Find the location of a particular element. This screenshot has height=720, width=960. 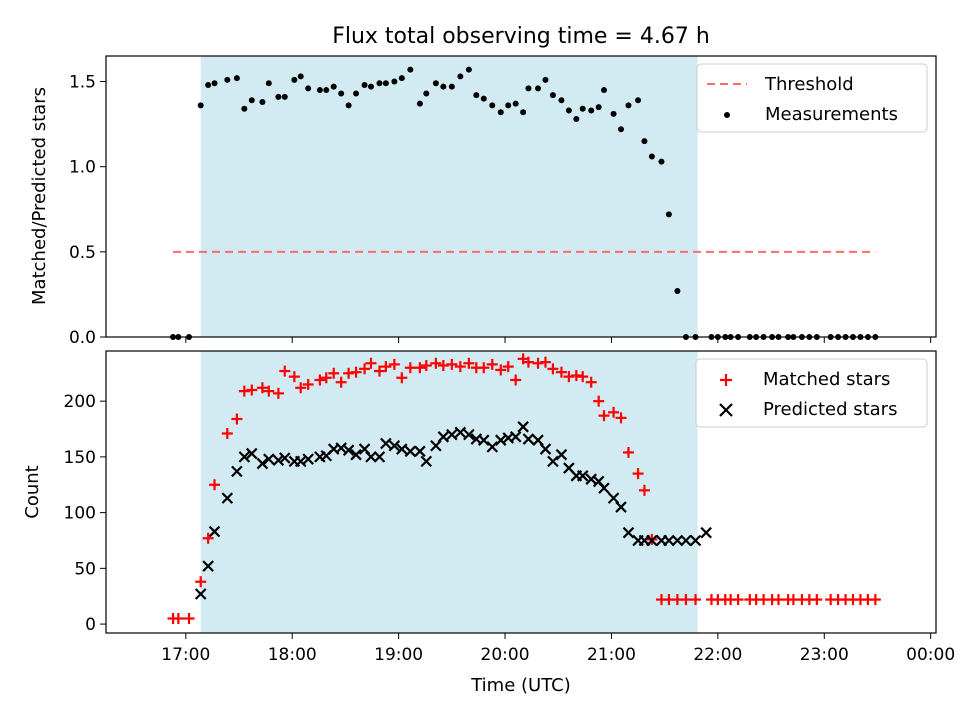

x-tick-label: 22:00 is located at coordinates (717, 655).